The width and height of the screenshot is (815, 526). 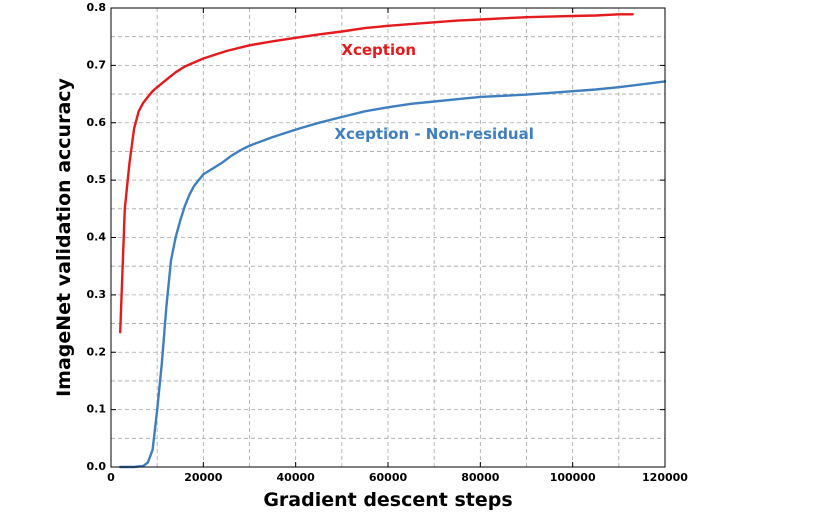 I want to click on y-tick-label: 0.7, so click(x=97, y=64).